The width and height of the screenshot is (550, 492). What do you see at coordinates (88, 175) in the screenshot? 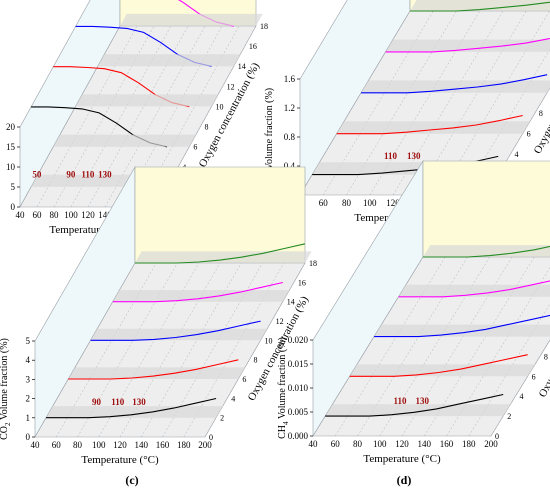
I see `peak-annotation: 110` at bounding box center [88, 175].